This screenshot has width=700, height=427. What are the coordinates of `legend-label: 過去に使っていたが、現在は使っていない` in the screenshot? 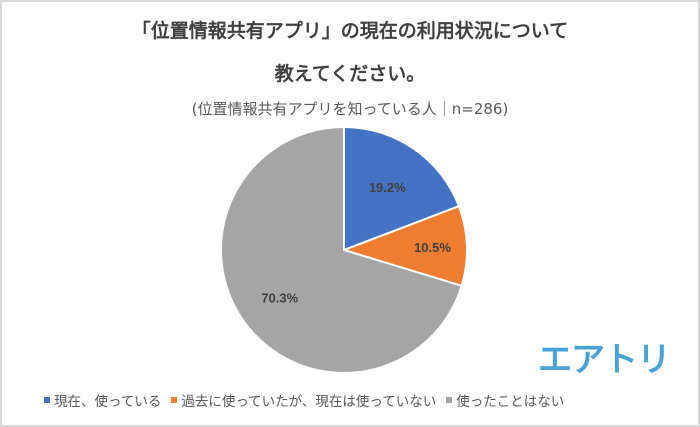 It's located at (309, 402).